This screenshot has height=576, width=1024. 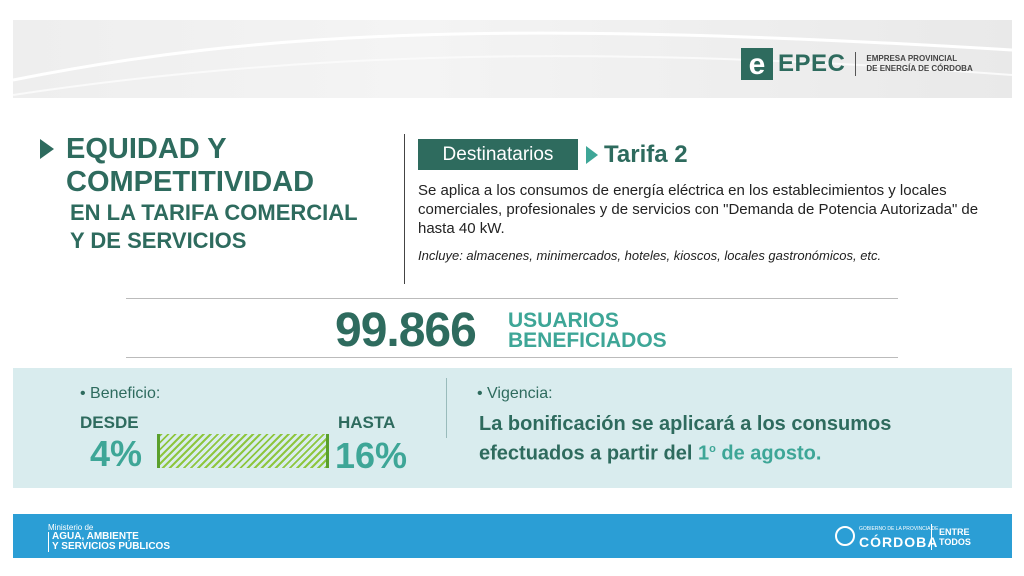 What do you see at coordinates (111, 546) in the screenshot?
I see `ministry-name-line2: Y SERVICIOS PÚBLICOS` at bounding box center [111, 546].